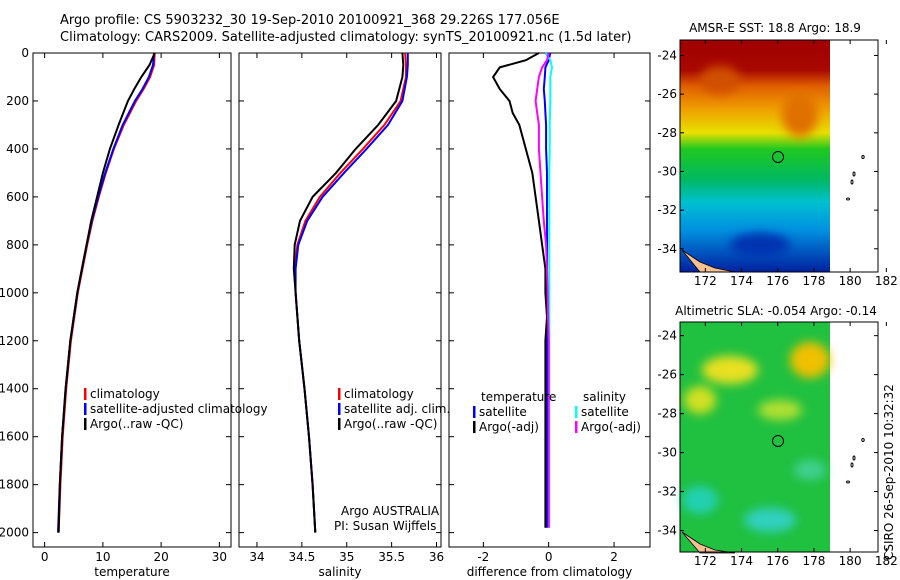 This screenshot has height=580, width=900. Describe the element at coordinates (391, 557) in the screenshot. I see `x-tick-label: 35.5` at that location.